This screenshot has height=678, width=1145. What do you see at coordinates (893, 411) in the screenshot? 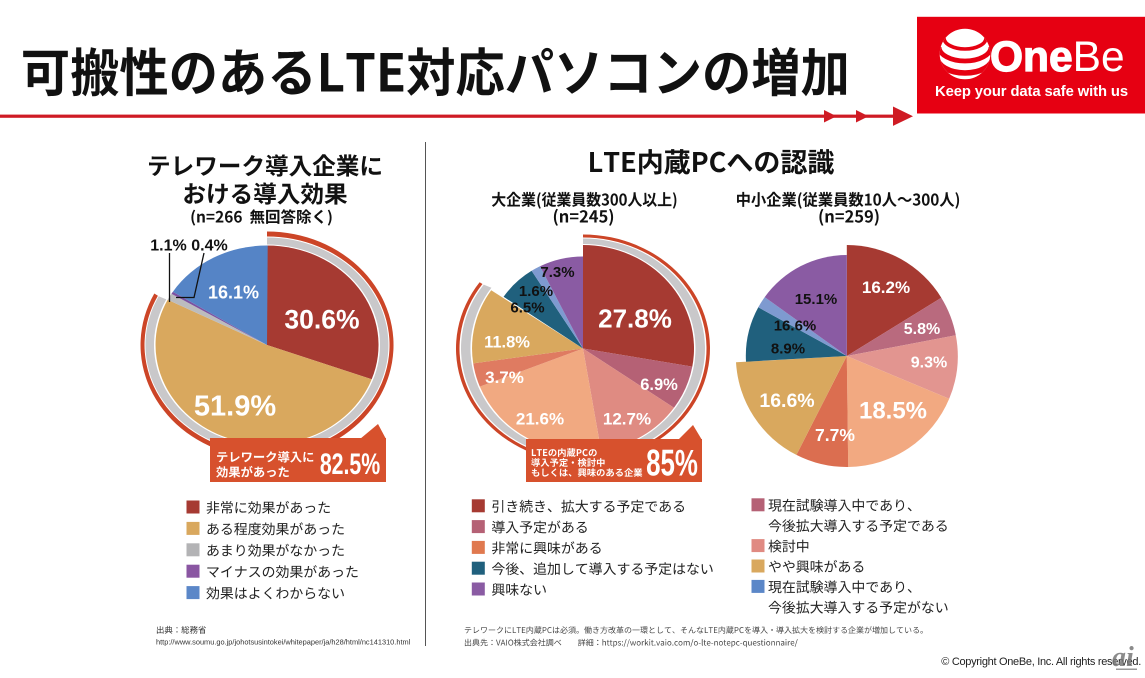
I see `svg-text: 18.5%` at bounding box center [893, 411].